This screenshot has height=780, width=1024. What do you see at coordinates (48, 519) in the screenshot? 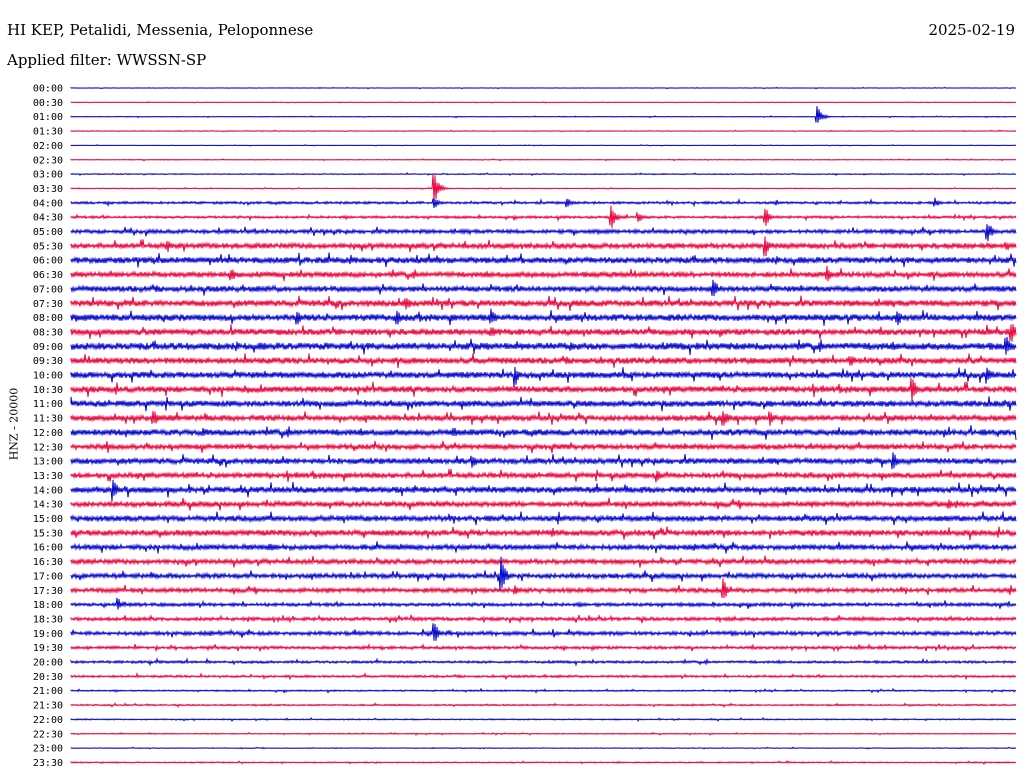
I see `time-tick-label: 15:00` at bounding box center [48, 519].